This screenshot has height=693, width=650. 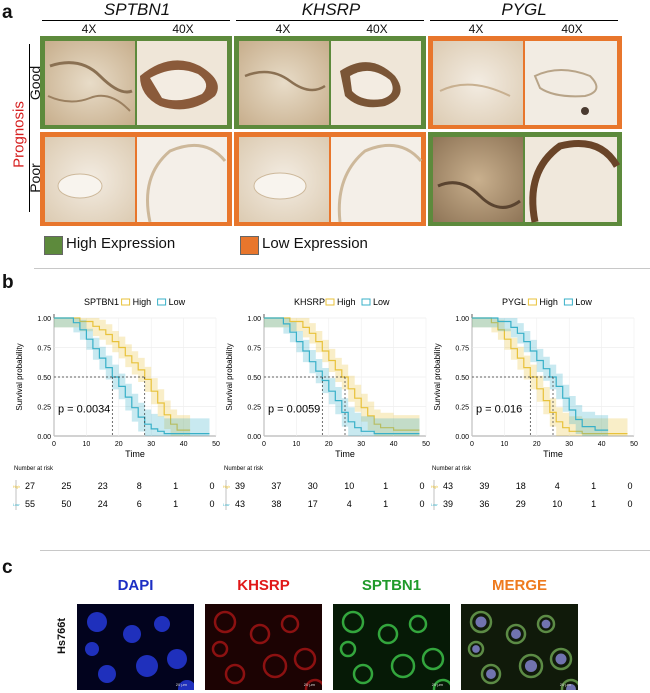 I want to click on tile-khsrp-good-4x, so click(x=284, y=83).